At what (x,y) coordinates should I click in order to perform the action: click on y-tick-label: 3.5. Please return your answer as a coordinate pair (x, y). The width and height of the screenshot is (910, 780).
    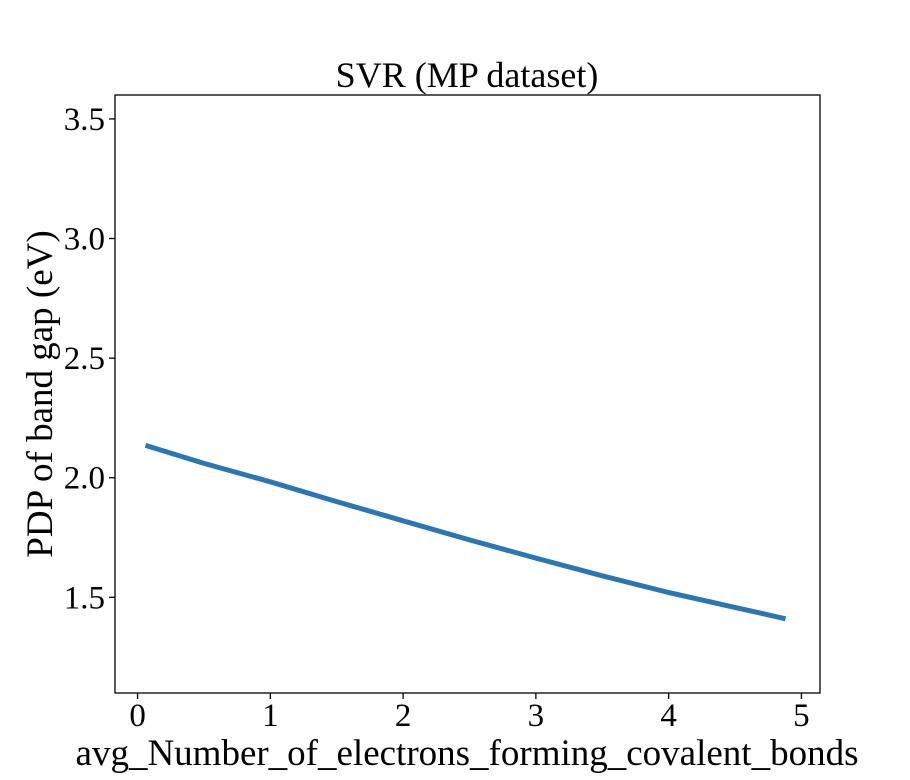
    Looking at the image, I should click on (84, 120).